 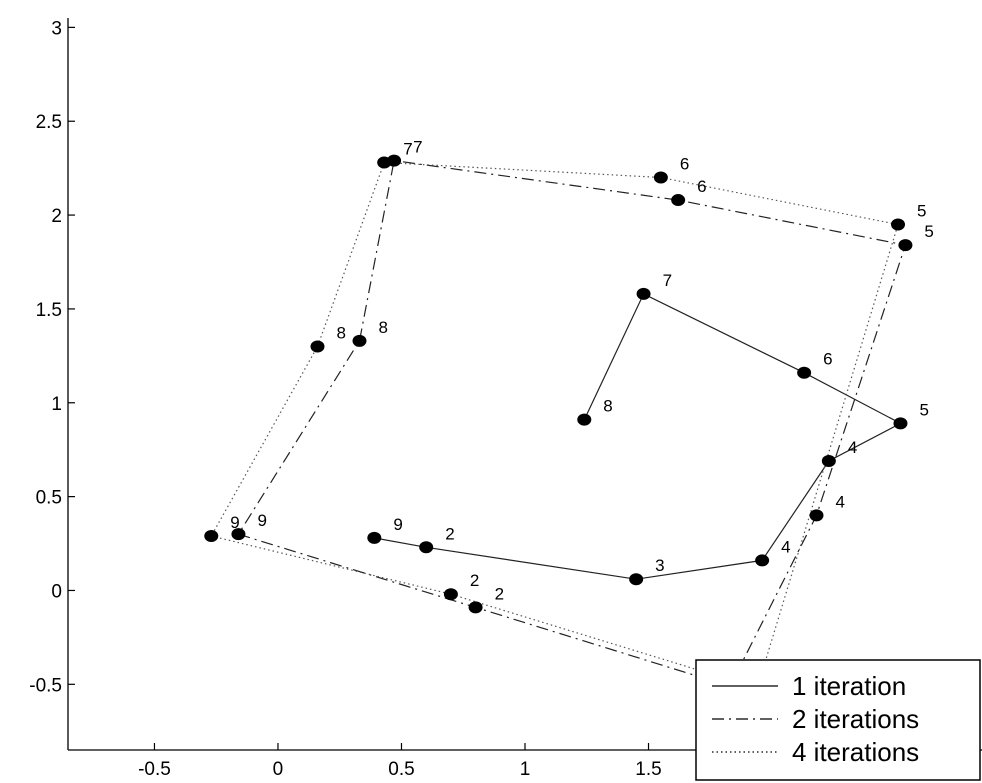 What do you see at coordinates (49, 122) in the screenshot?
I see `y-tick-label: 2.5` at bounding box center [49, 122].